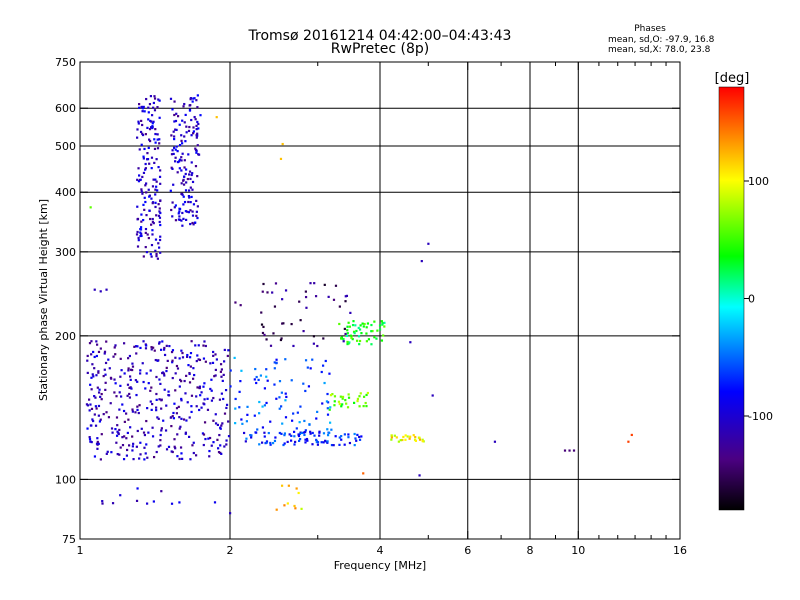  Describe the element at coordinates (760, 416) in the screenshot. I see `colorbar-tick-label: -100` at that location.